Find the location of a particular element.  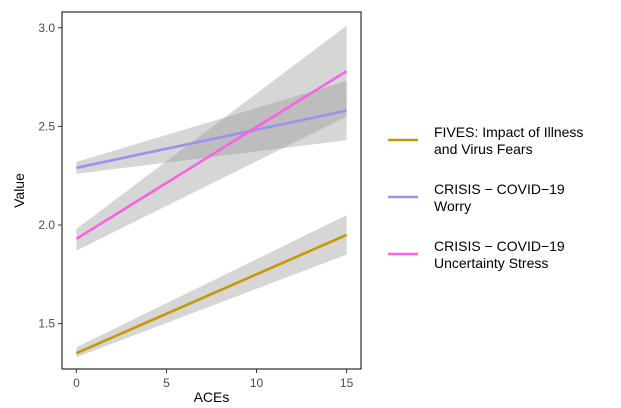

legend-label-1: FIVES: Impact of Illness and Virus Fears is located at coordinates (508, 140).